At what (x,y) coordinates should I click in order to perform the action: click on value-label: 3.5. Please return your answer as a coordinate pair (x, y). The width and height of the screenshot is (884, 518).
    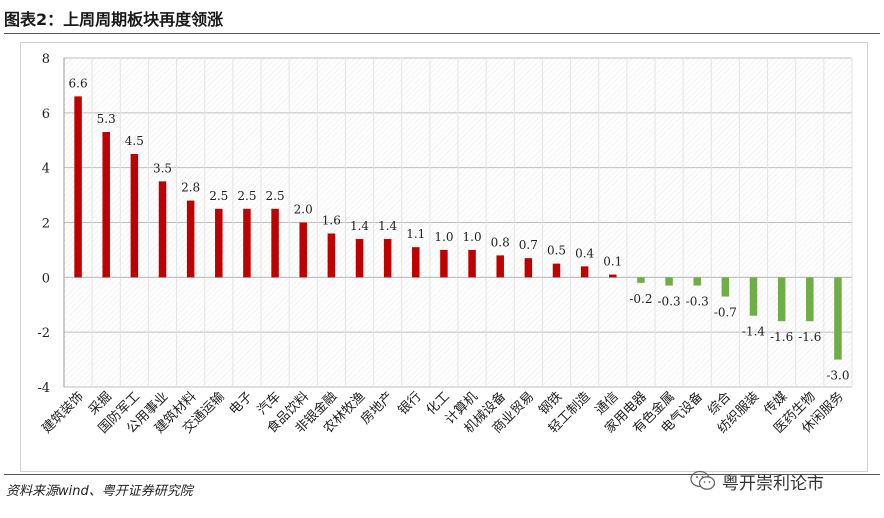
    Looking at the image, I should click on (162, 168).